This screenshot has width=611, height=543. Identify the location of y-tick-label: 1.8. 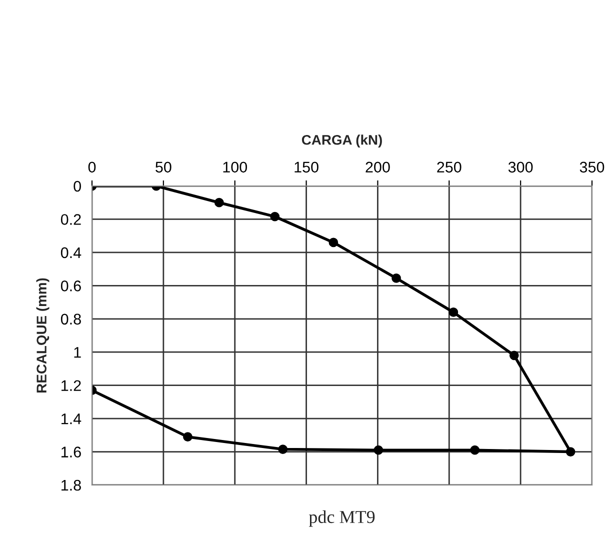
(71, 485).